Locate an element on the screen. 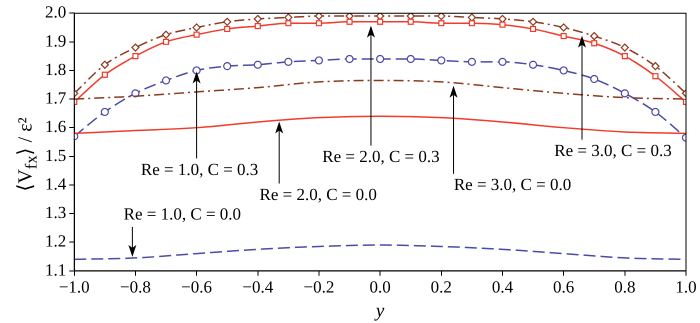 This screenshot has height=323, width=700. y-tick-label: 1.5 is located at coordinates (55, 155).